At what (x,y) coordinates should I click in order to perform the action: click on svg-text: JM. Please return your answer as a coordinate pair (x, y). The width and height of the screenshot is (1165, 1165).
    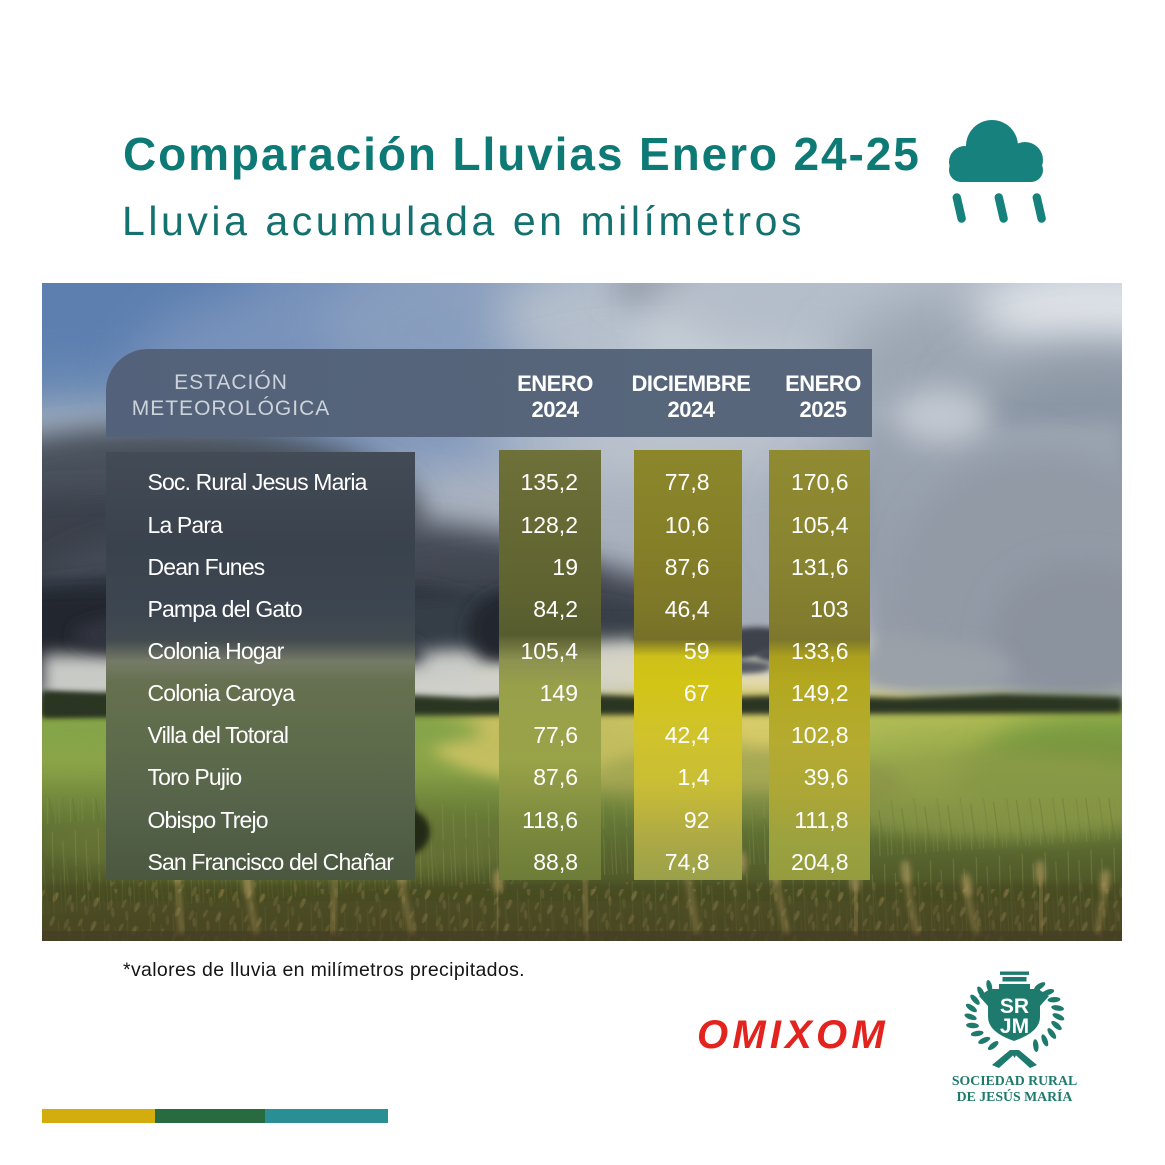
    Looking at the image, I should click on (1014, 1026).